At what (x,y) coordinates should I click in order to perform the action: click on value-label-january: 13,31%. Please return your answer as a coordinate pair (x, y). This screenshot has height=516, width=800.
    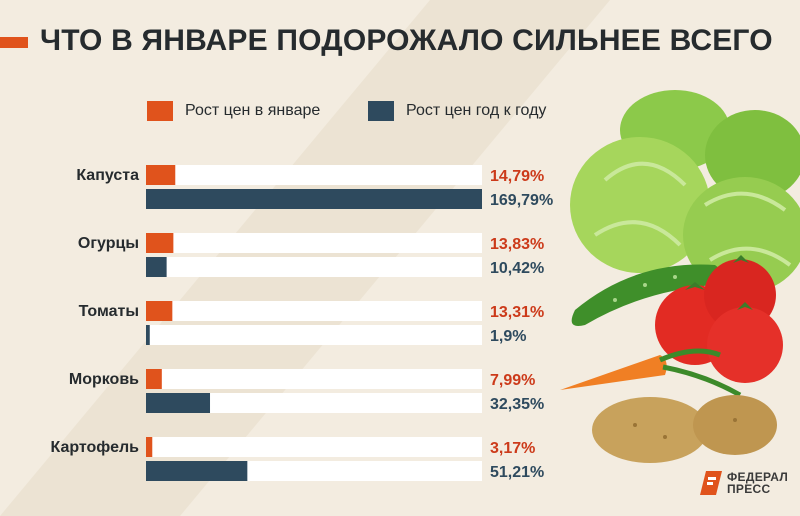
    Looking at the image, I should click on (517, 312).